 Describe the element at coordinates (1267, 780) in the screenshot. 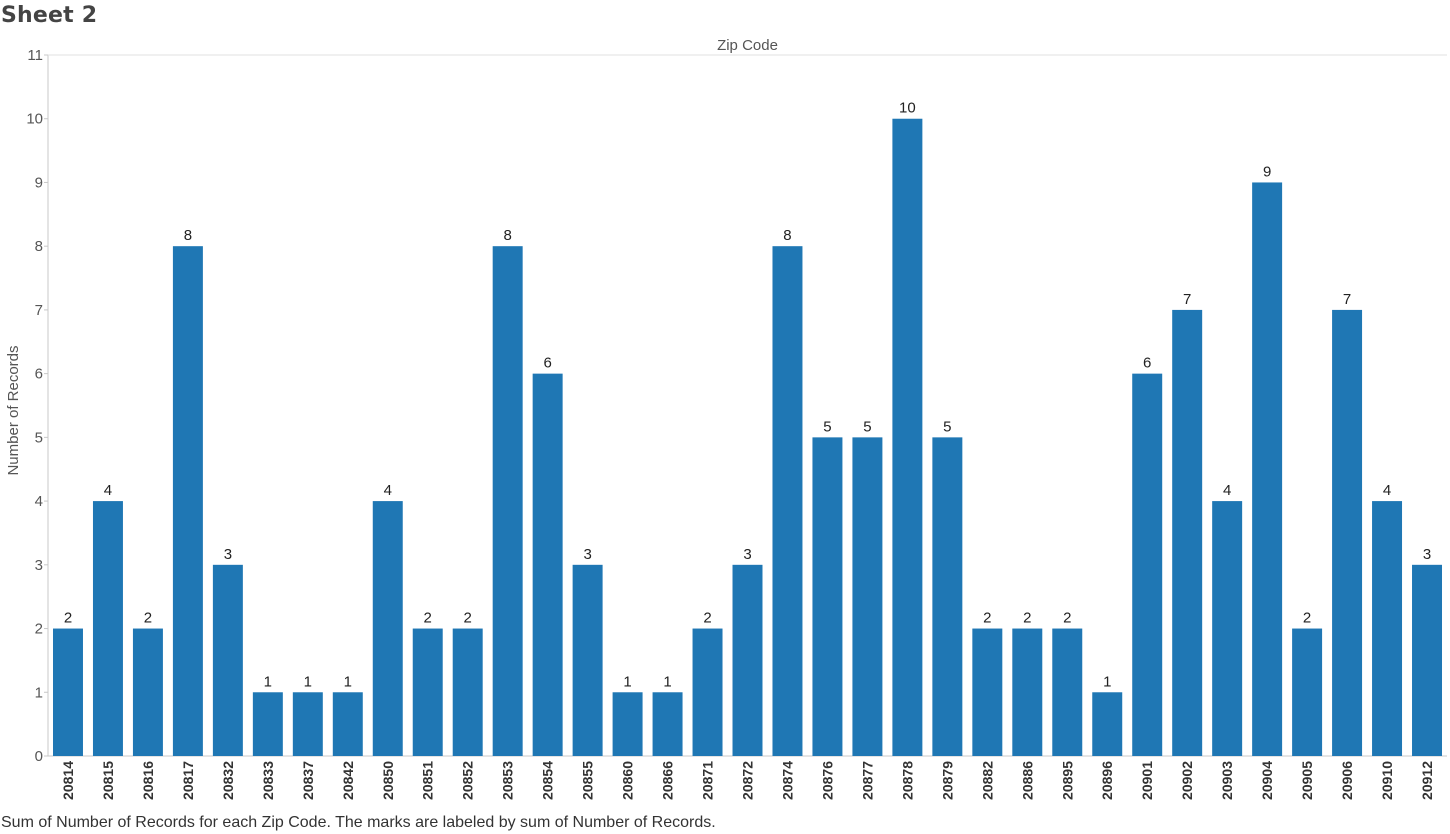

I see `x-tick-label-20904: 20904` at that location.